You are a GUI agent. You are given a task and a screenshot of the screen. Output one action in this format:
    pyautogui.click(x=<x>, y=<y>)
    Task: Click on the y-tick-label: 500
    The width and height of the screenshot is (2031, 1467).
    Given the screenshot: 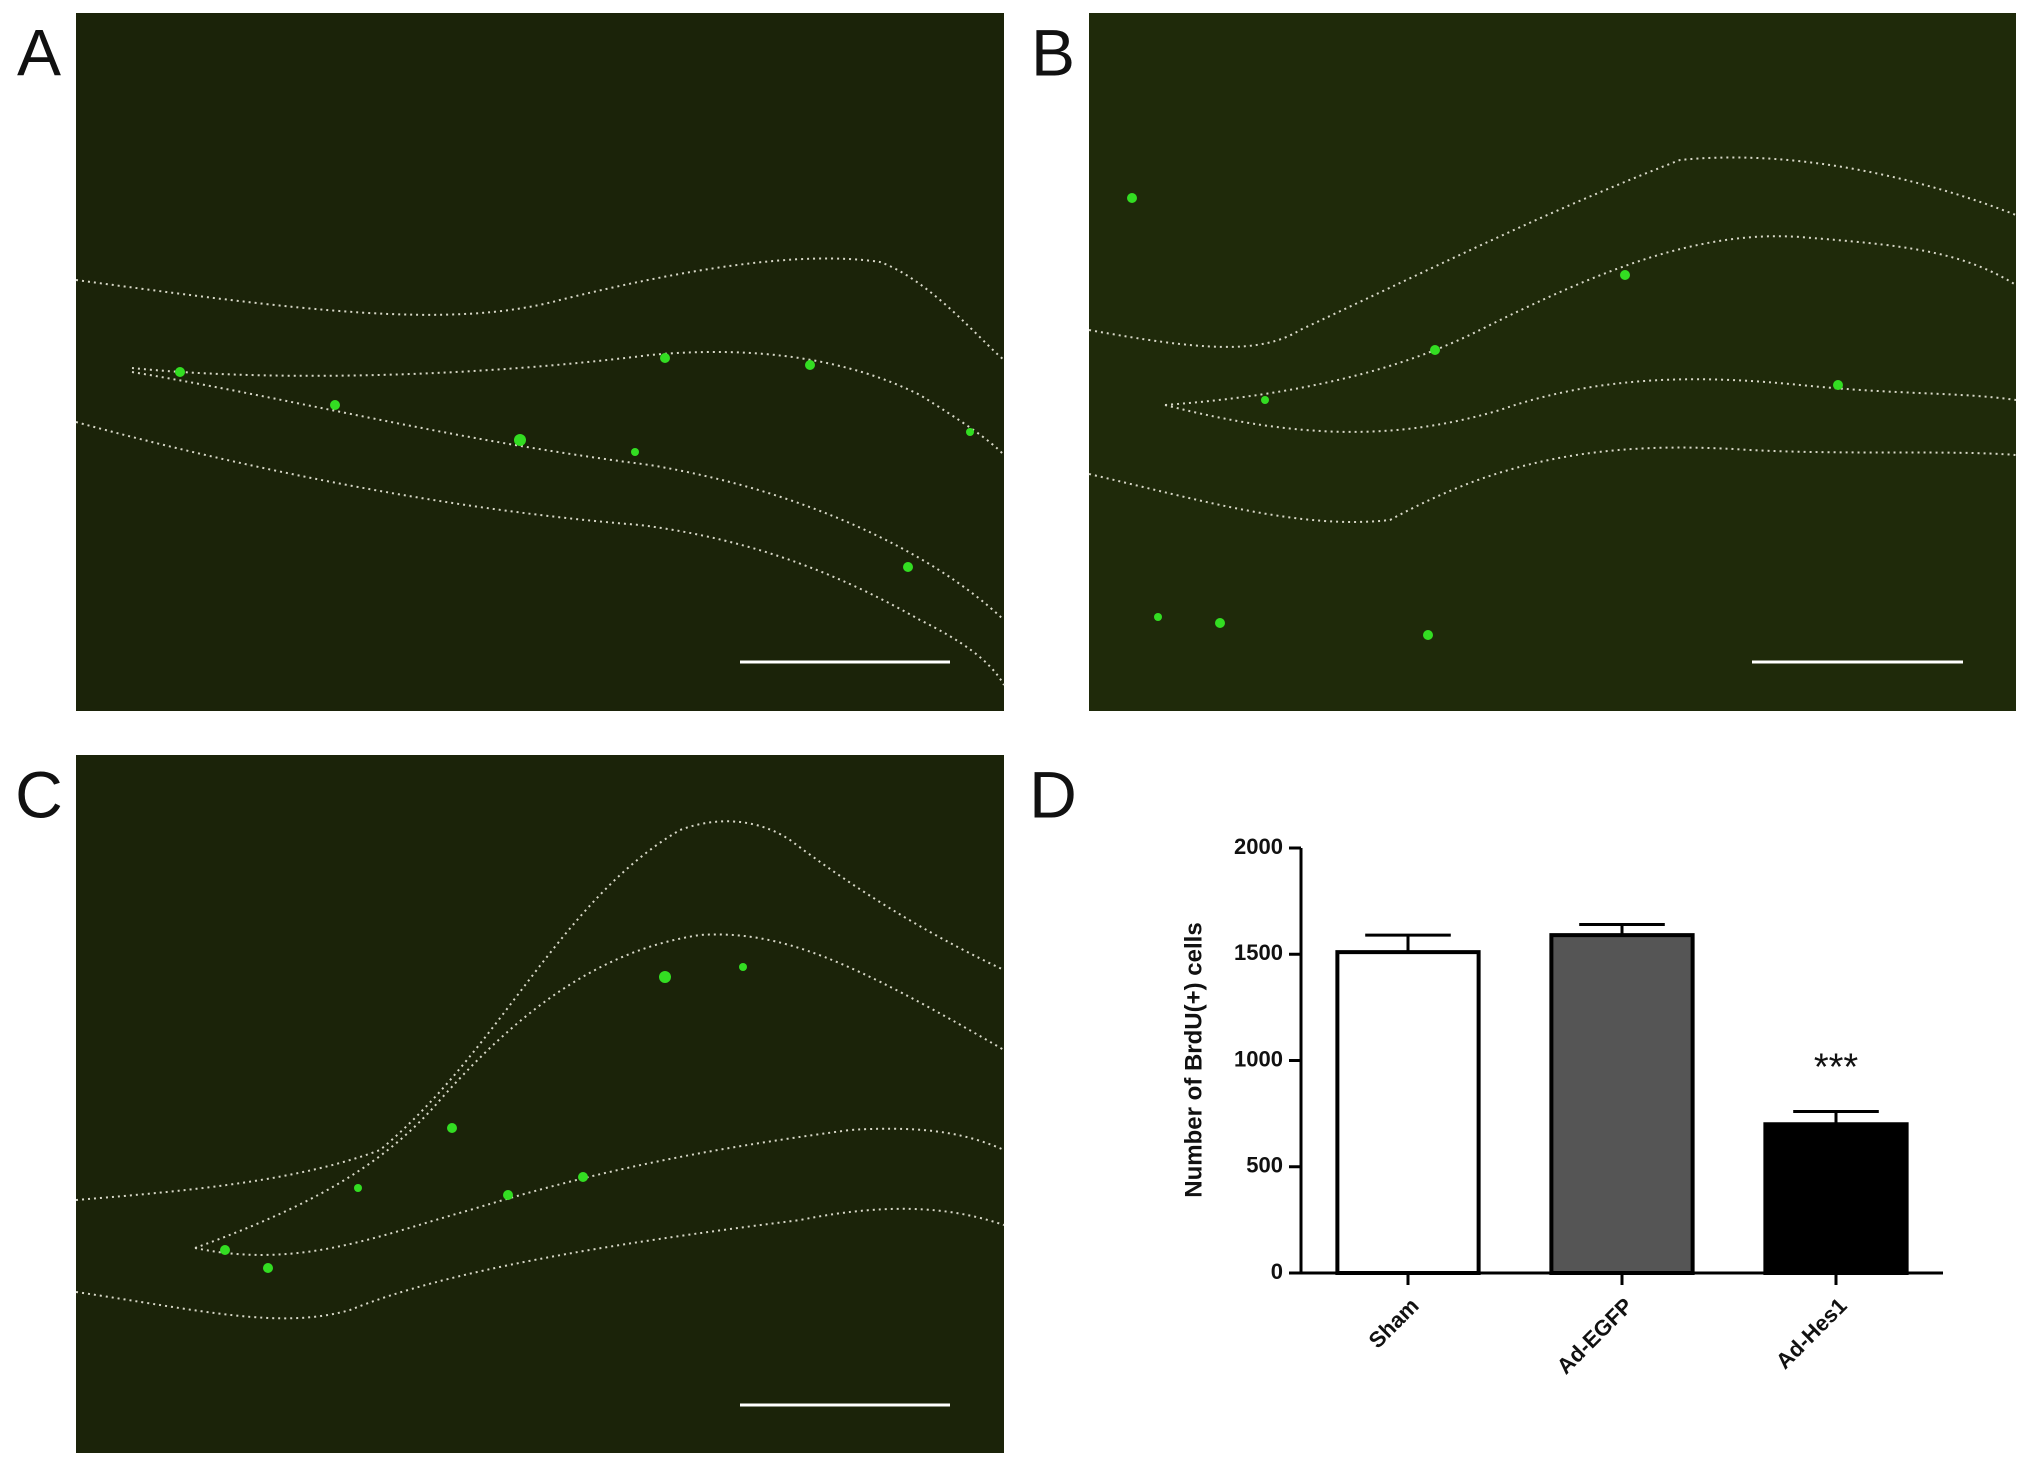 What is the action you would take?
    pyautogui.click(x=1264, y=1165)
    